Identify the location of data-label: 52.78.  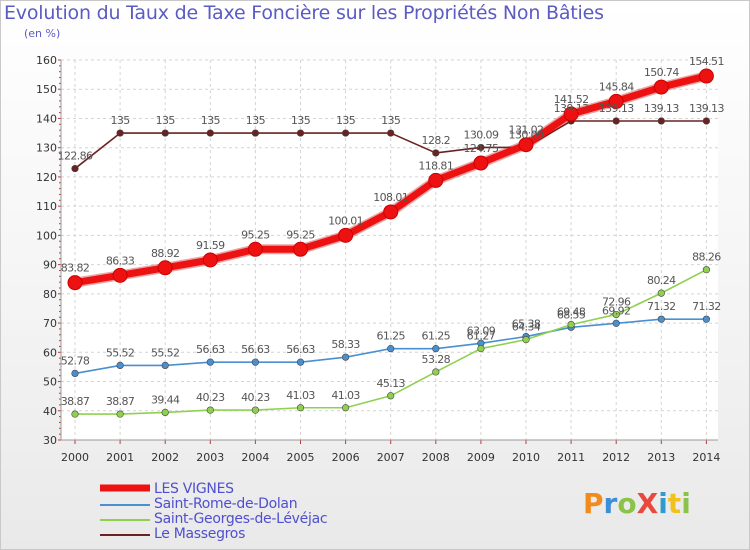
(75, 360).